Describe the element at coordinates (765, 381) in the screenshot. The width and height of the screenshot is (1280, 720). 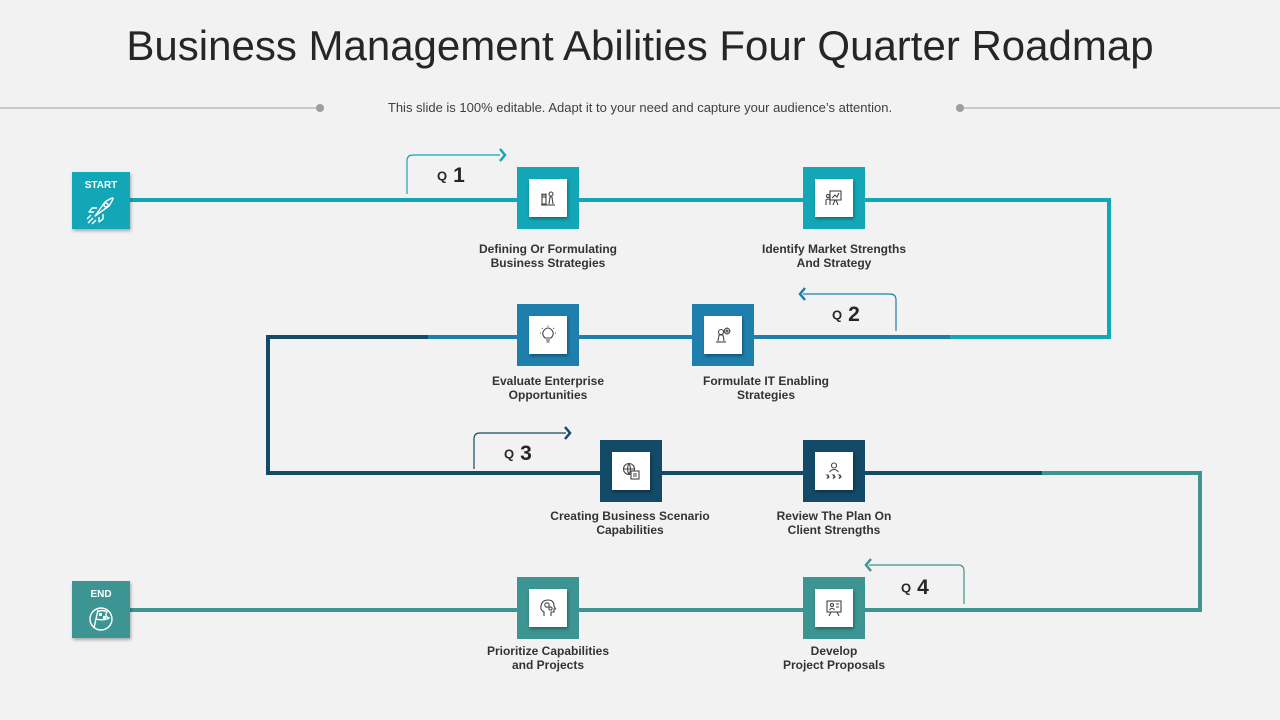
I see `step-3-line-1: Formulate IT Enabling` at that location.